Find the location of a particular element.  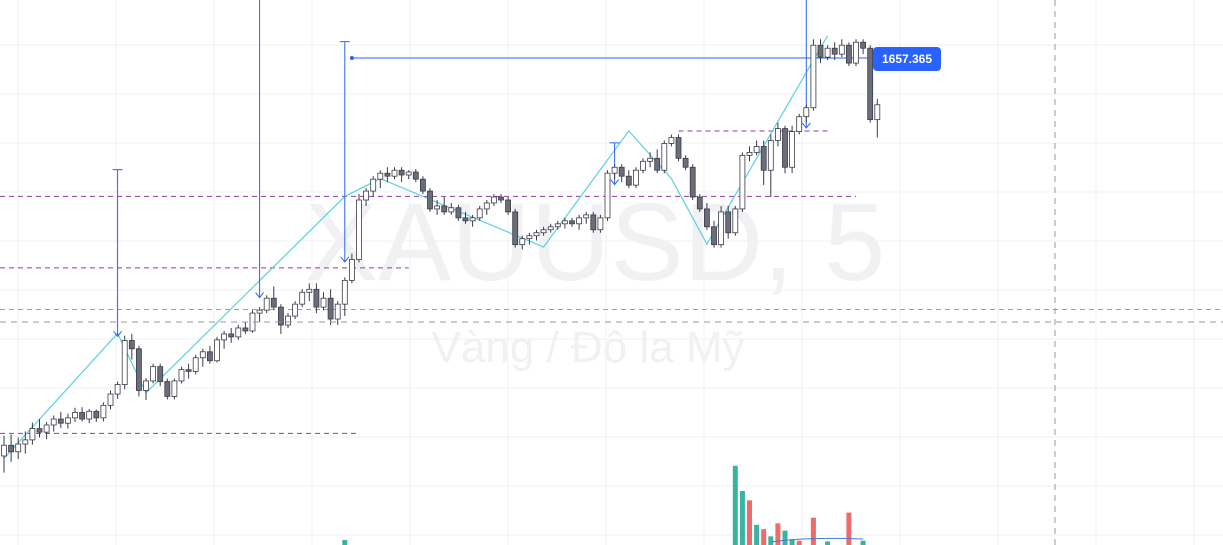

watermark-description: Vàng / Đô la Mỹ is located at coordinates (587, 347).